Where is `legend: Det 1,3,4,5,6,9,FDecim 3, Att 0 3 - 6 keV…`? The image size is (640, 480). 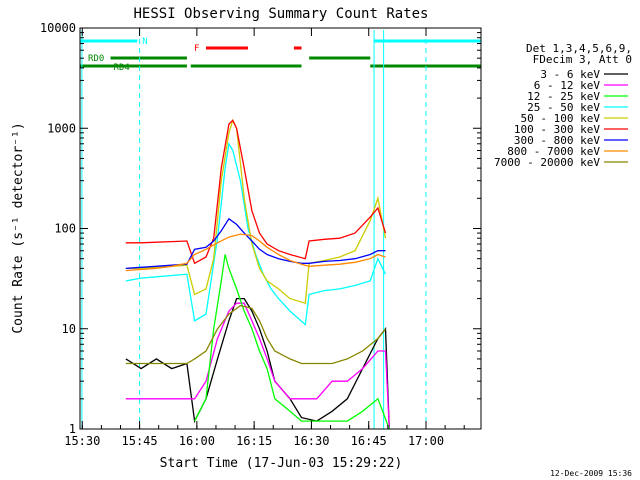 legend: Det 1,3,4,5,6,9,FDecim 3, Att 0 3 - 6 keV… is located at coordinates (563, 105).